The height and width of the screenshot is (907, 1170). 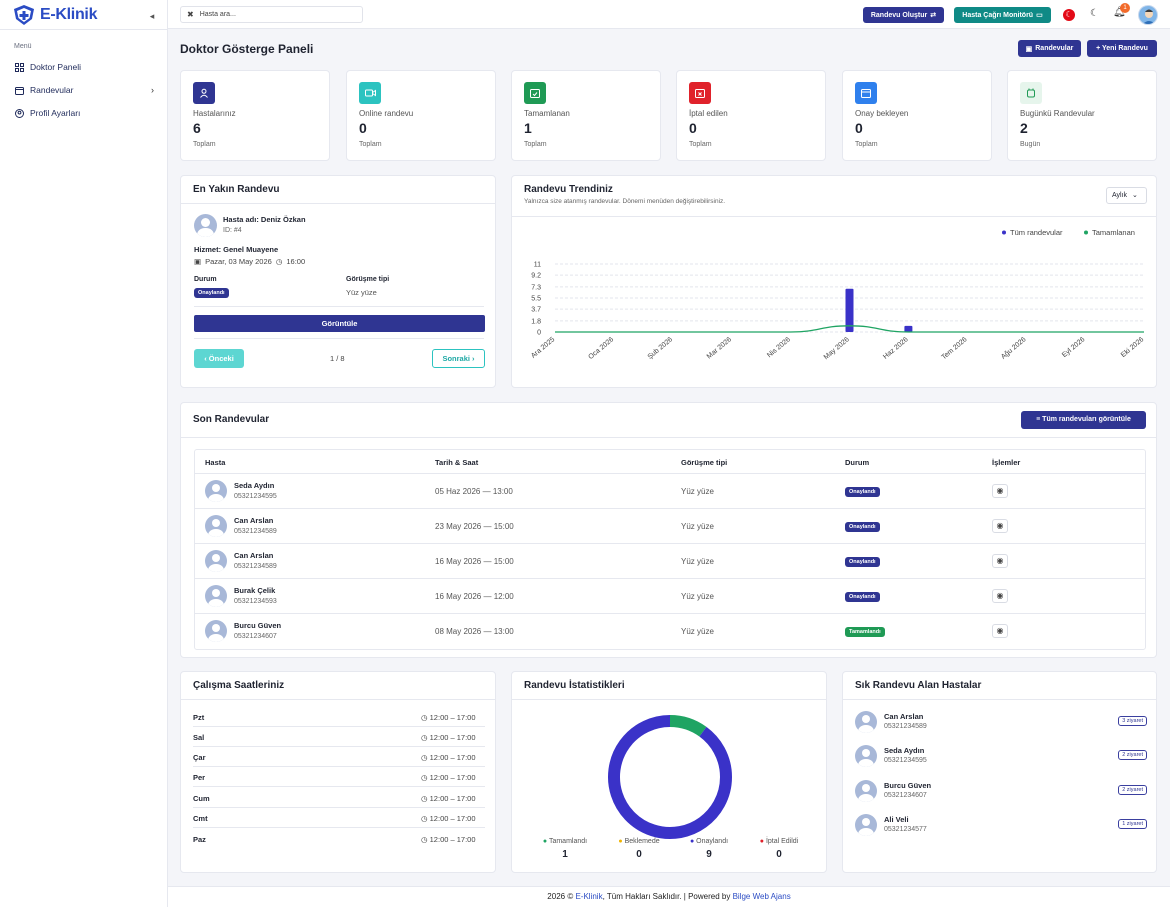 I want to click on legend-label: Onaylandı, so click(x=712, y=841).